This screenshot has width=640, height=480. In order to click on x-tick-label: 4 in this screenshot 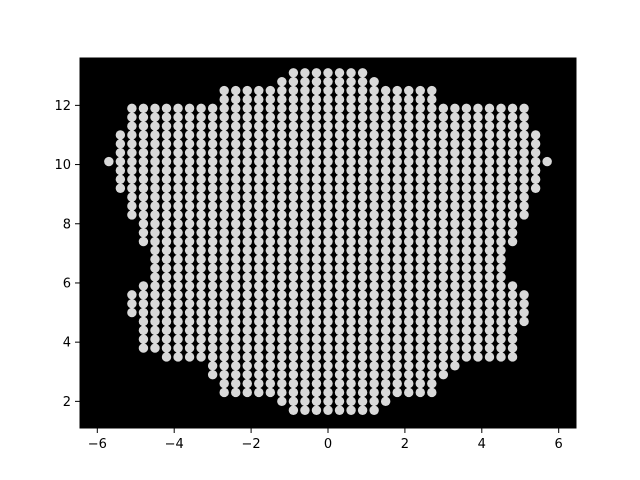, I will do `click(482, 444)`.